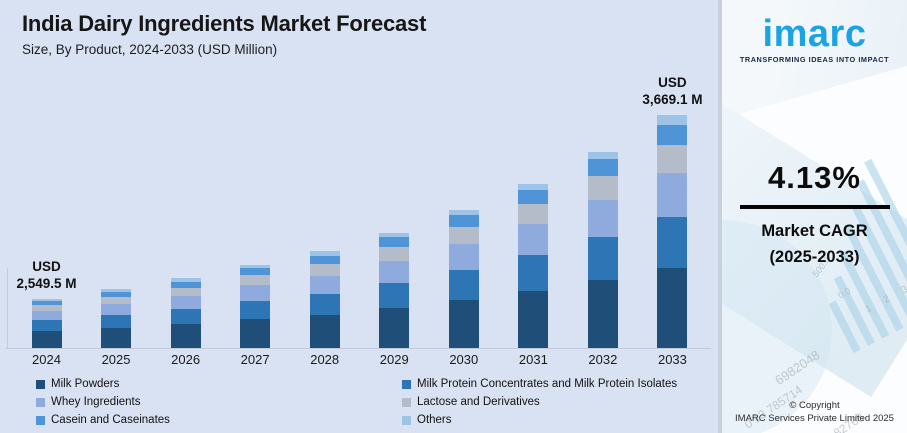 This screenshot has height=433, width=907. Describe the element at coordinates (85, 384) in the screenshot. I see `legend-label: Milk Powders` at that location.